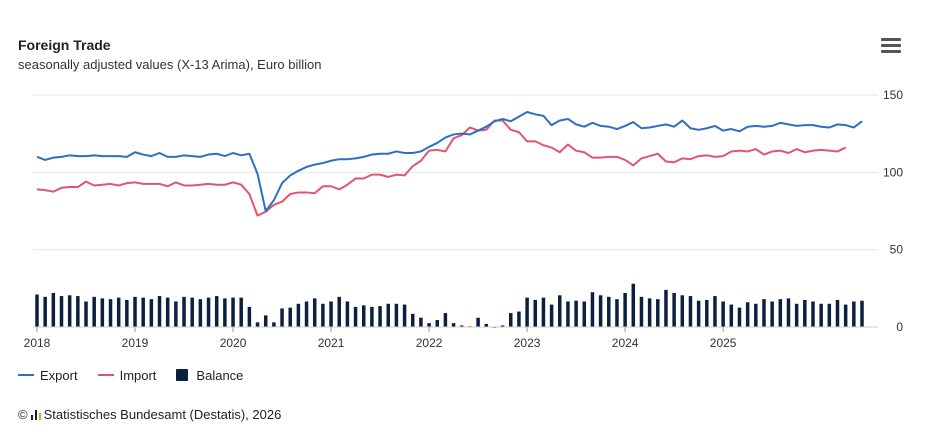 This screenshot has height=434, width=931. I want to click on x-tick-label: 2018, so click(37, 343).